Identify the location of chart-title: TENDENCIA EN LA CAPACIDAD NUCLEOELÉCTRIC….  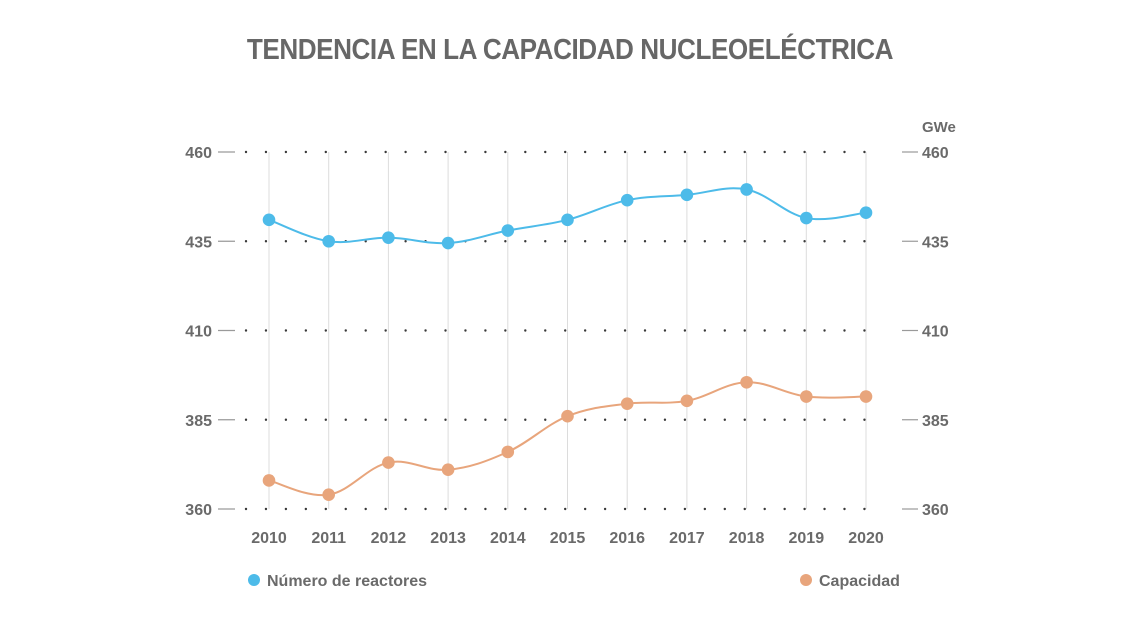
(570, 50).